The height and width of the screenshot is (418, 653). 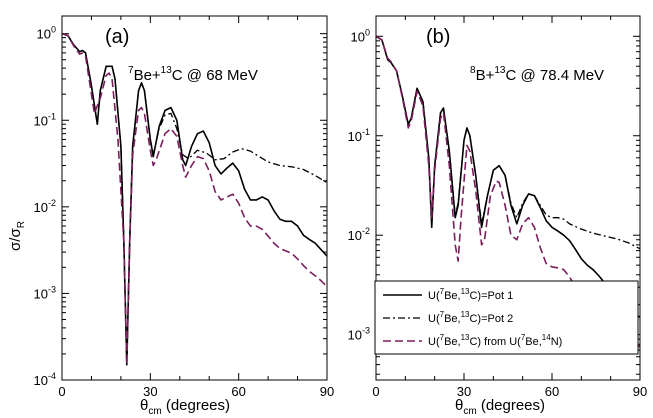 I want to click on panel-b-y-tick-label: 10⁻², so click(x=359, y=234).